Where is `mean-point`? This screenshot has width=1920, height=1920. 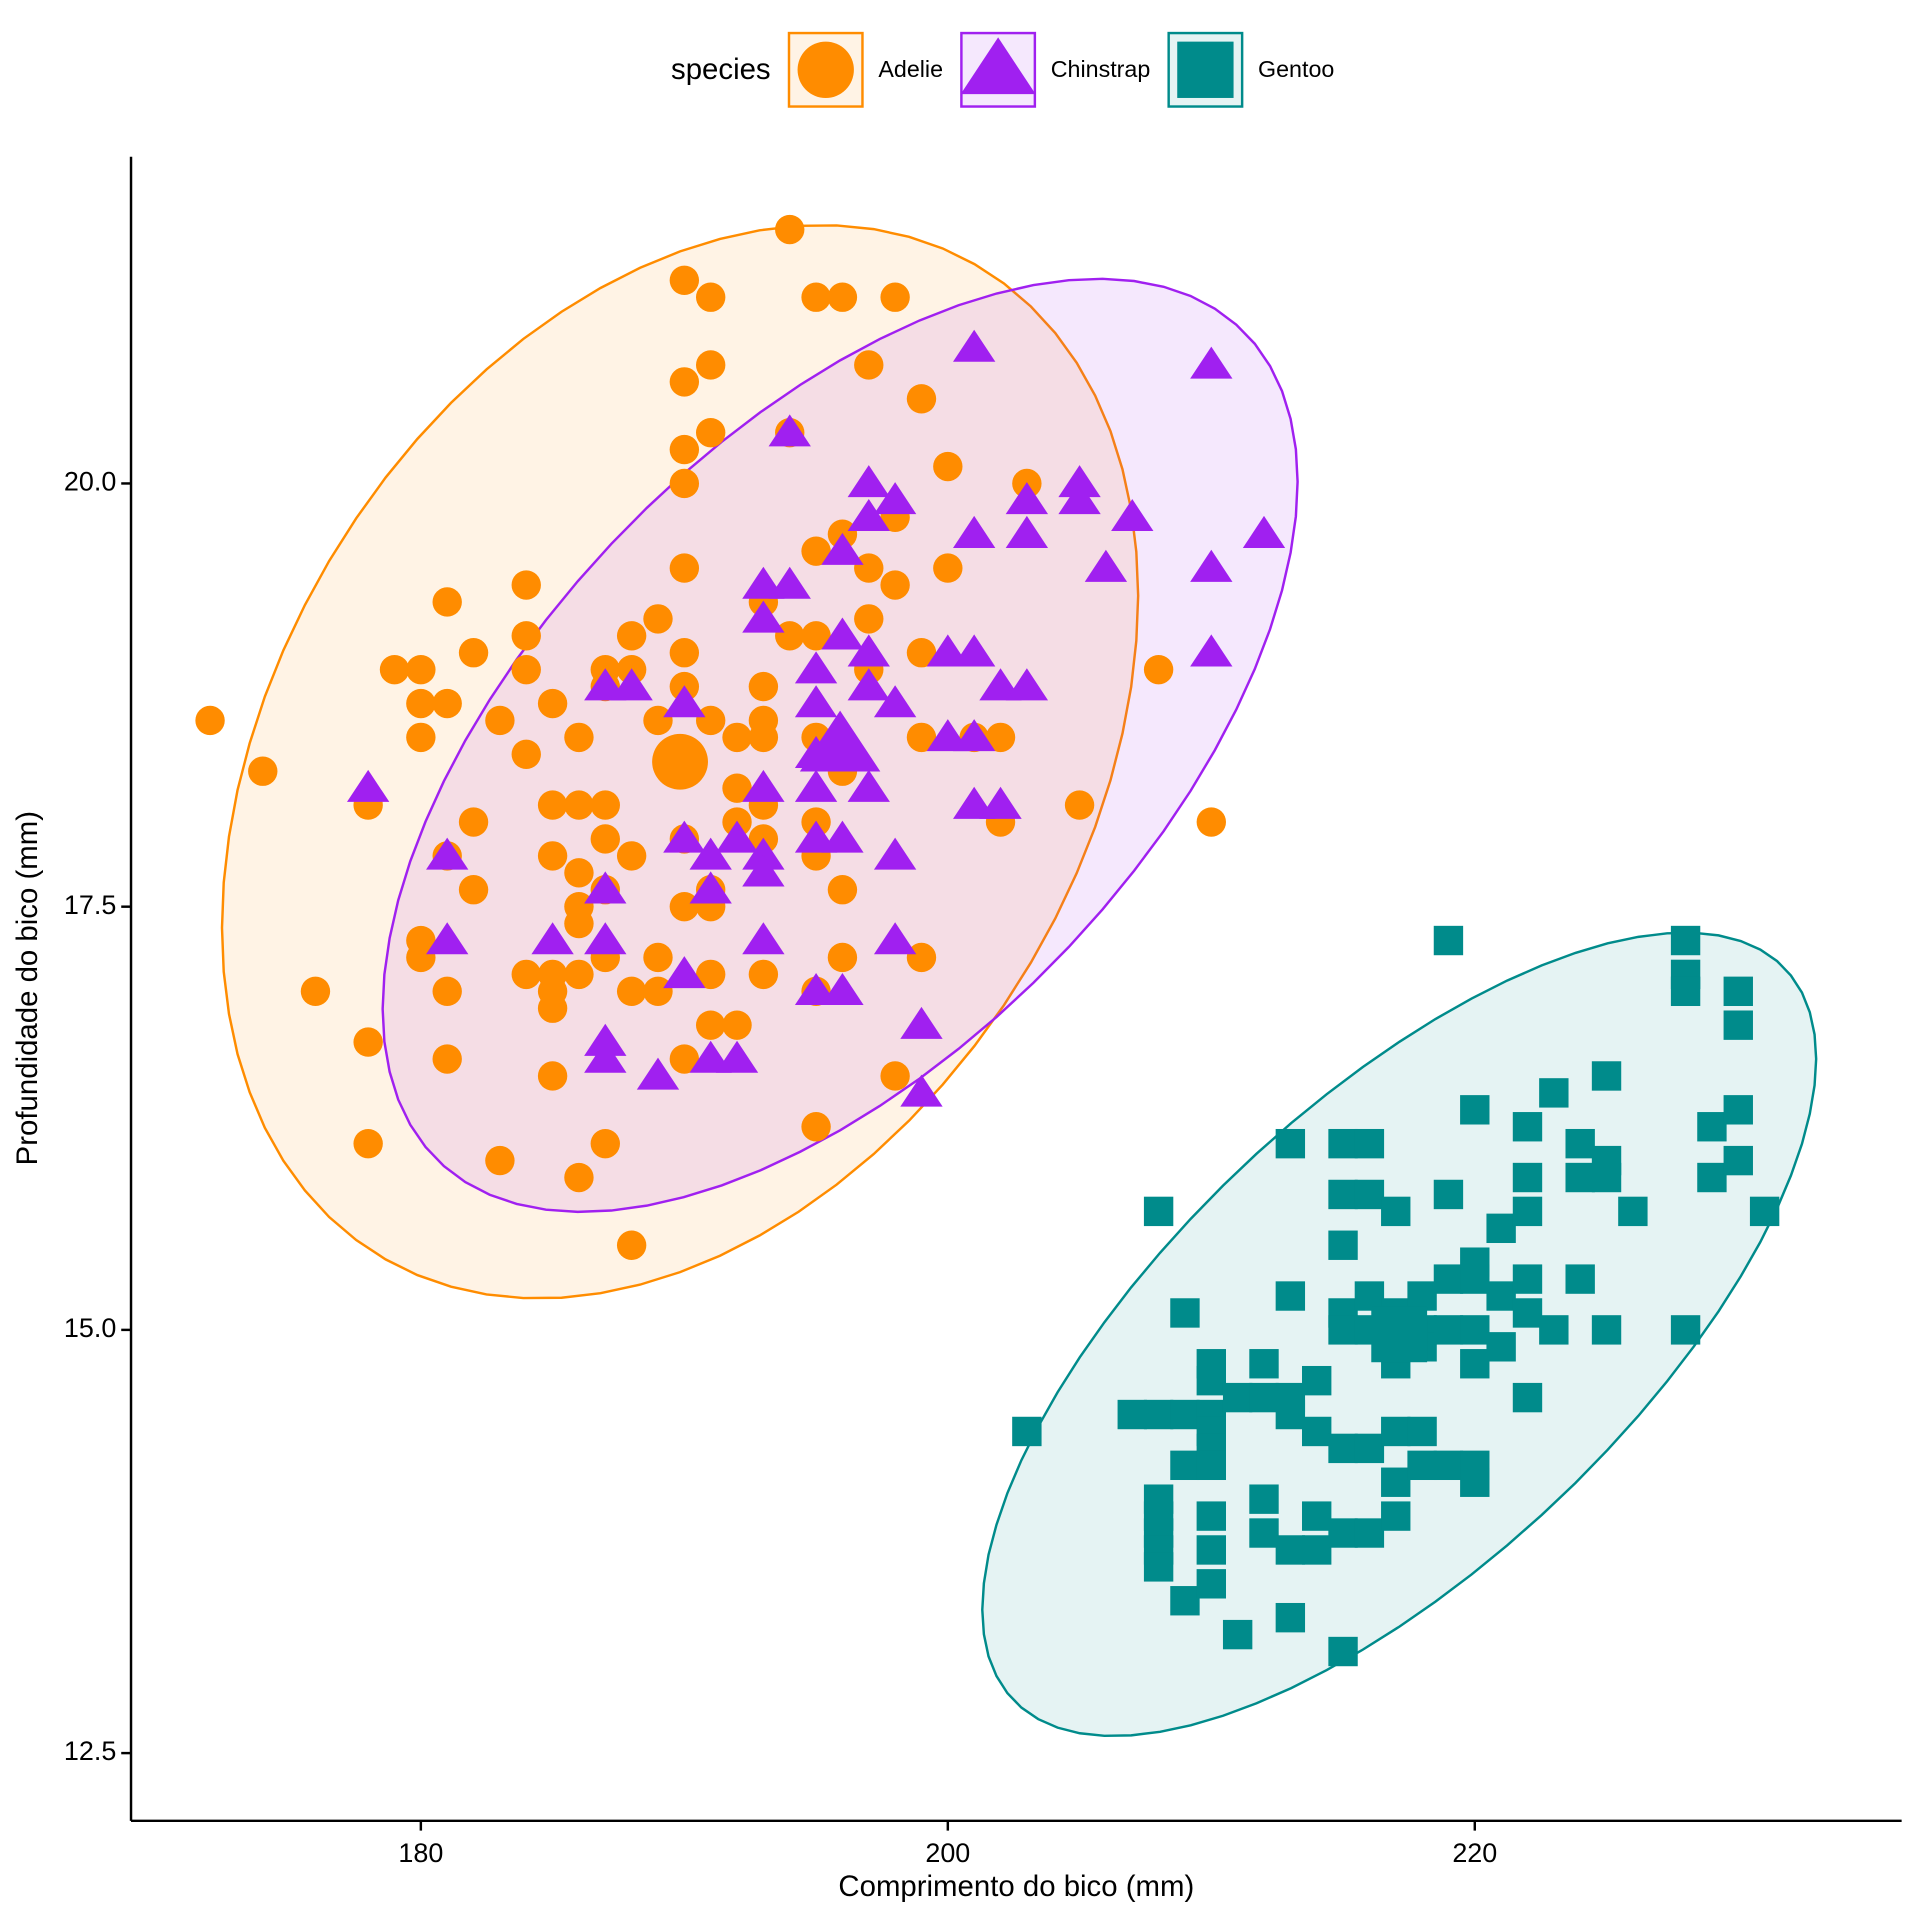
mean-point is located at coordinates (840, 741).